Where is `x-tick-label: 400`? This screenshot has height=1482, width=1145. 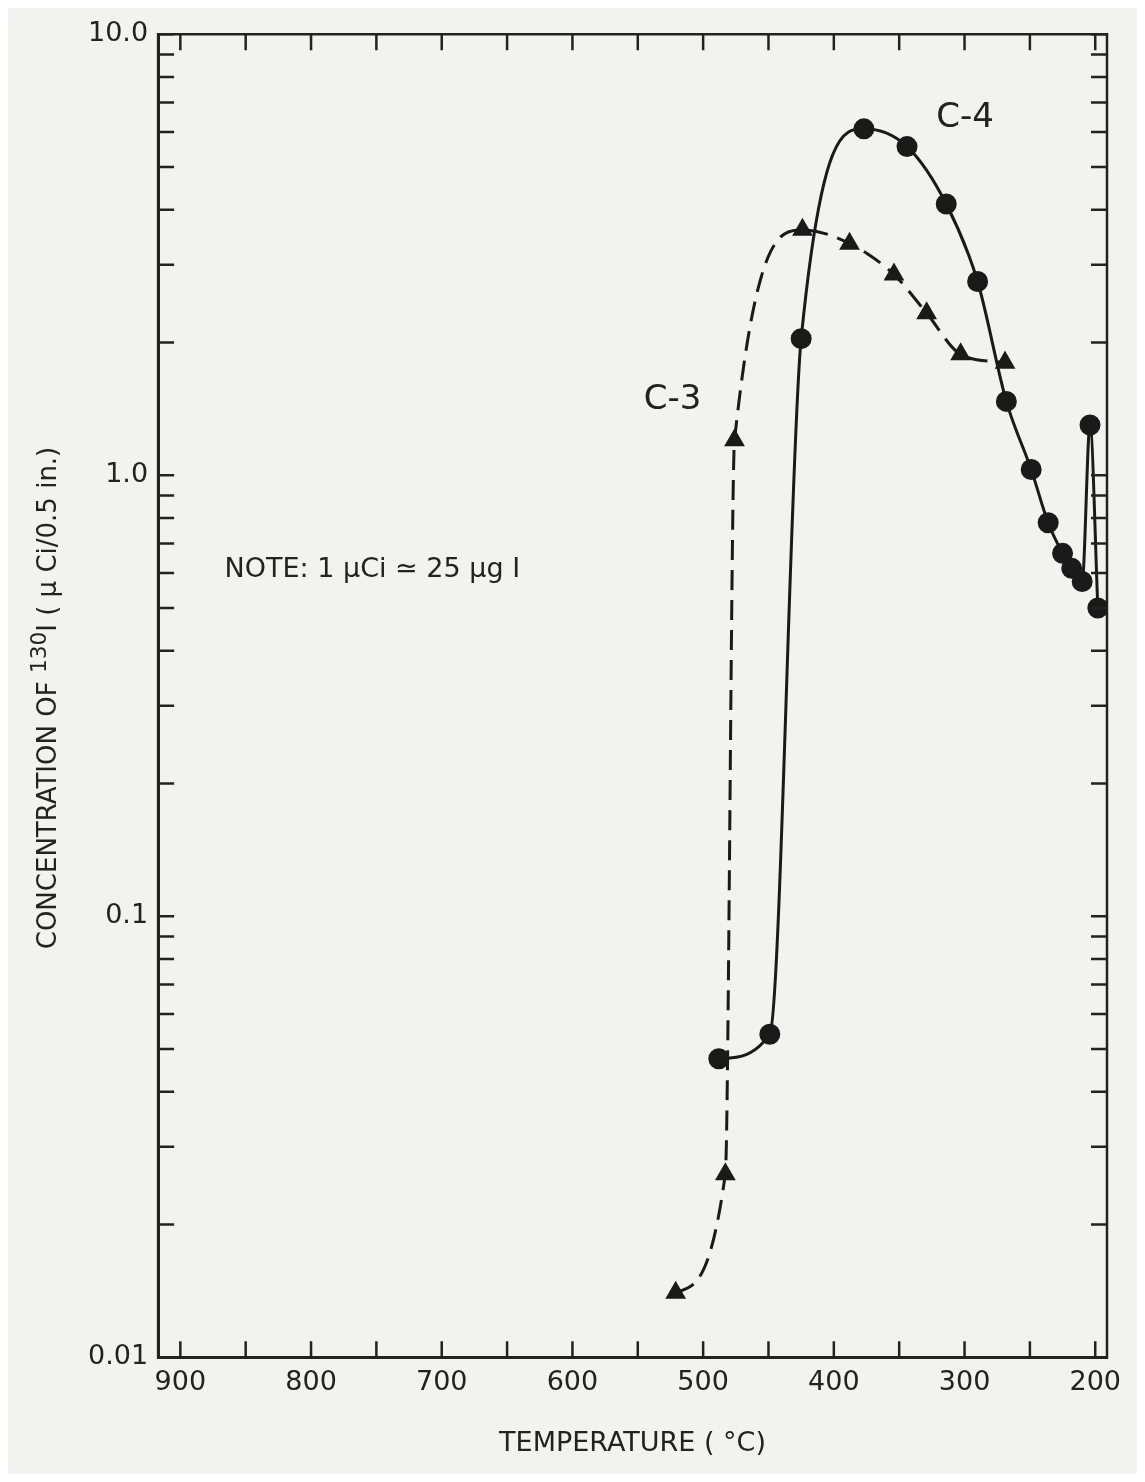 x-tick-label: 400 is located at coordinates (834, 1381).